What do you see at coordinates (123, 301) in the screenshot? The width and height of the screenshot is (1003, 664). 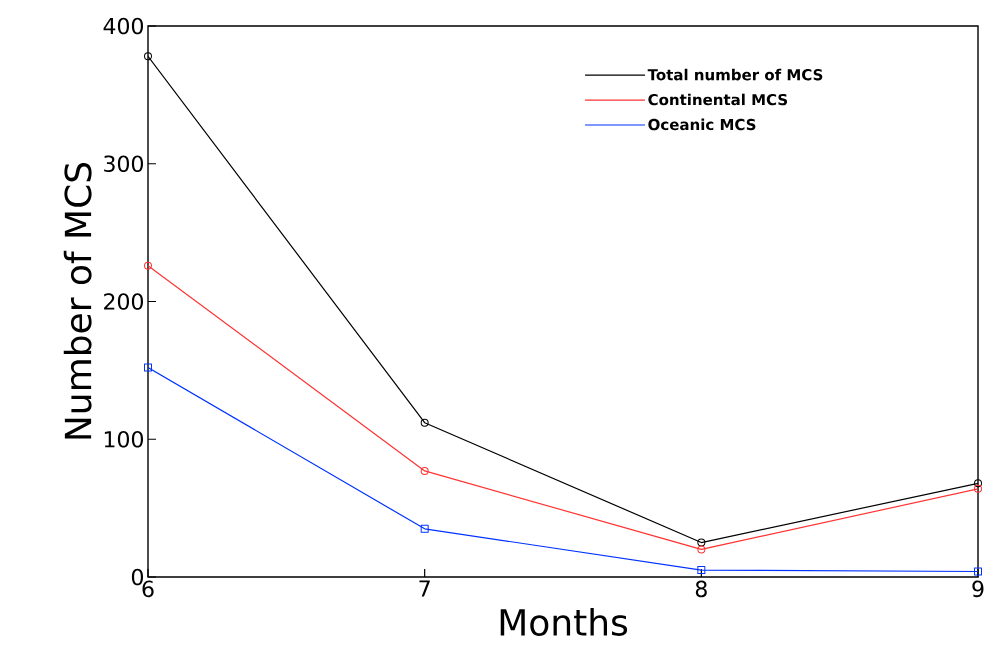 I see `y-tick-label: 200` at bounding box center [123, 301].